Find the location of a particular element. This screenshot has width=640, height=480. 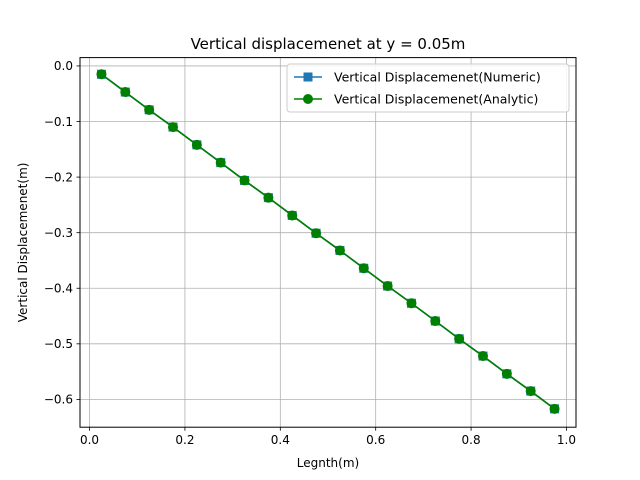

y-tick-label: −0.3 is located at coordinates (58, 233).